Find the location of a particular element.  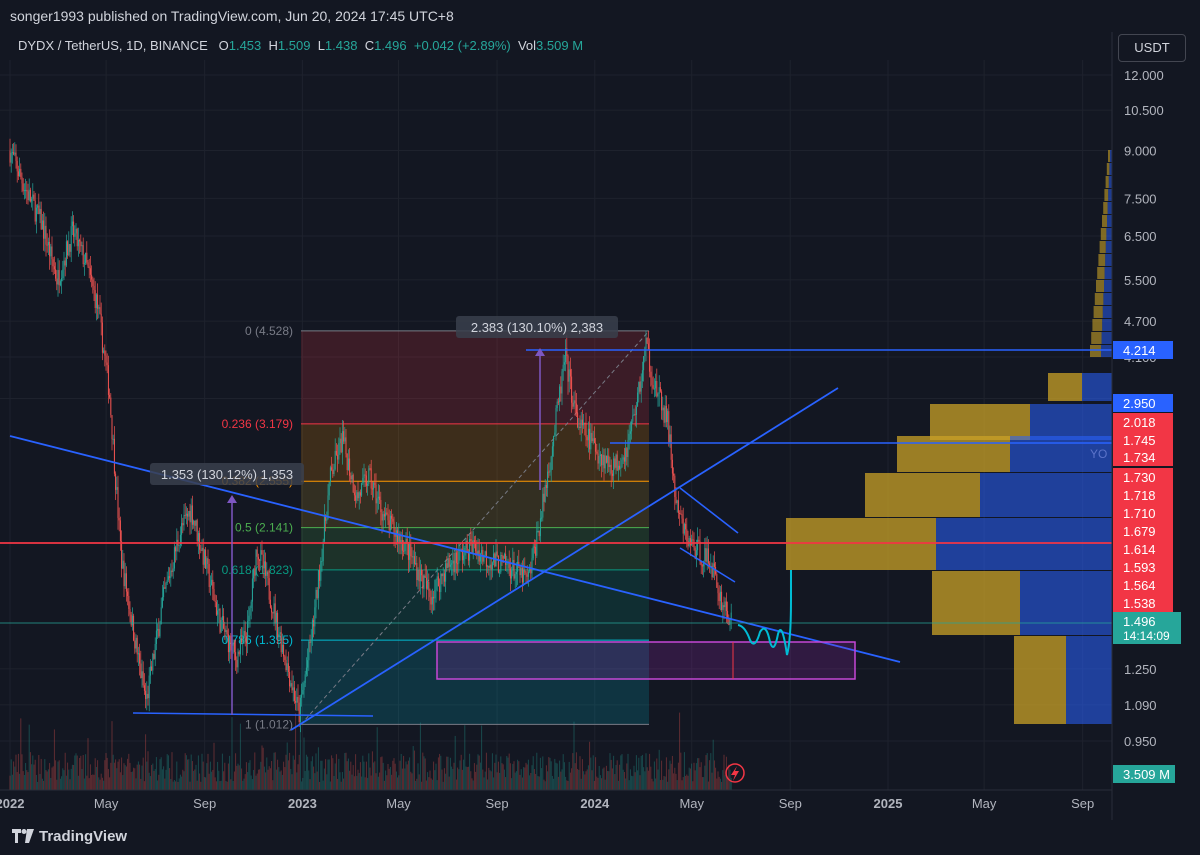

price-tag is located at coordinates (1143, 531).